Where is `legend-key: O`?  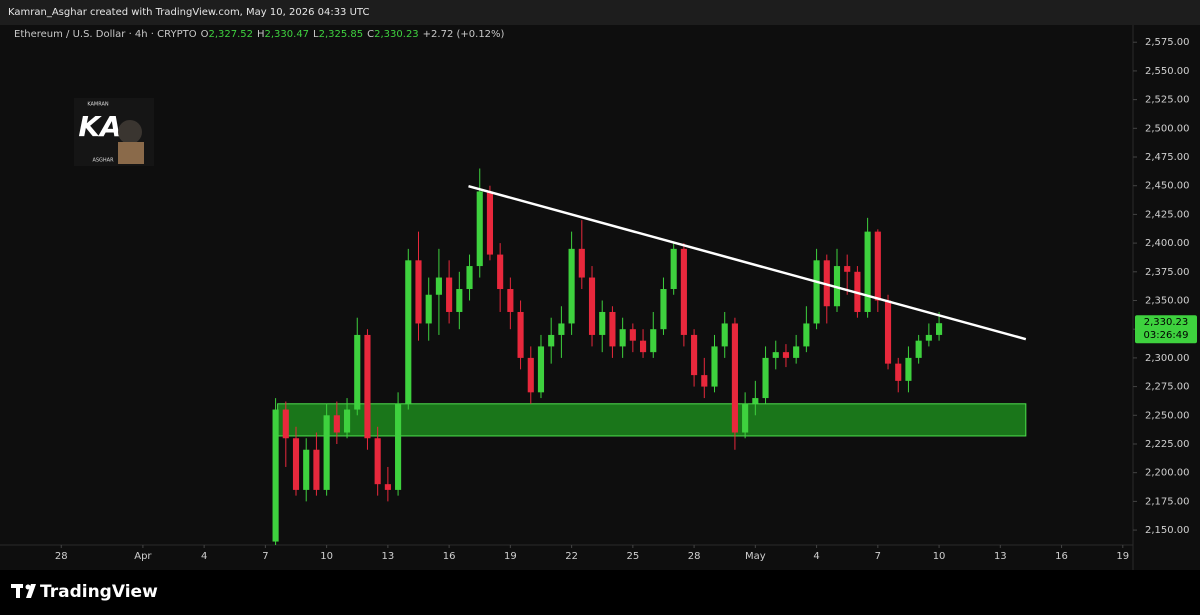
legend-key: O is located at coordinates (204, 34).